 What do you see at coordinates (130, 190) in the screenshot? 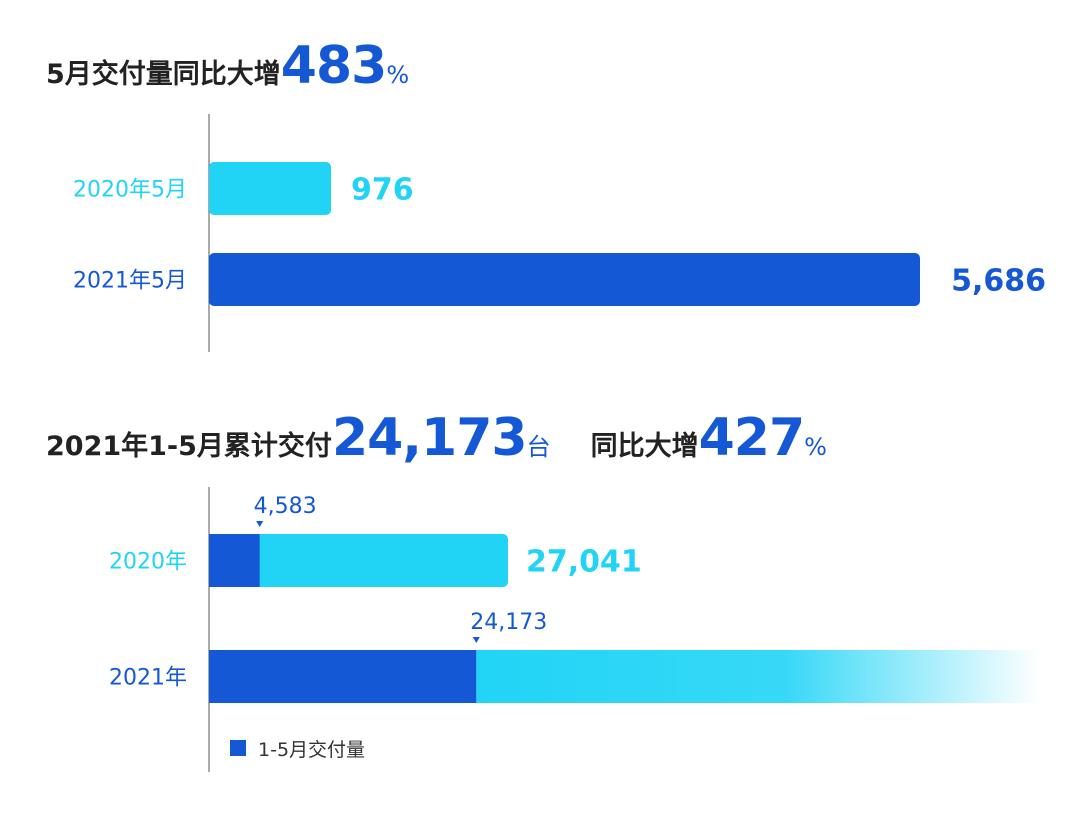
I see `category-label: 2020年5月` at bounding box center [130, 190].